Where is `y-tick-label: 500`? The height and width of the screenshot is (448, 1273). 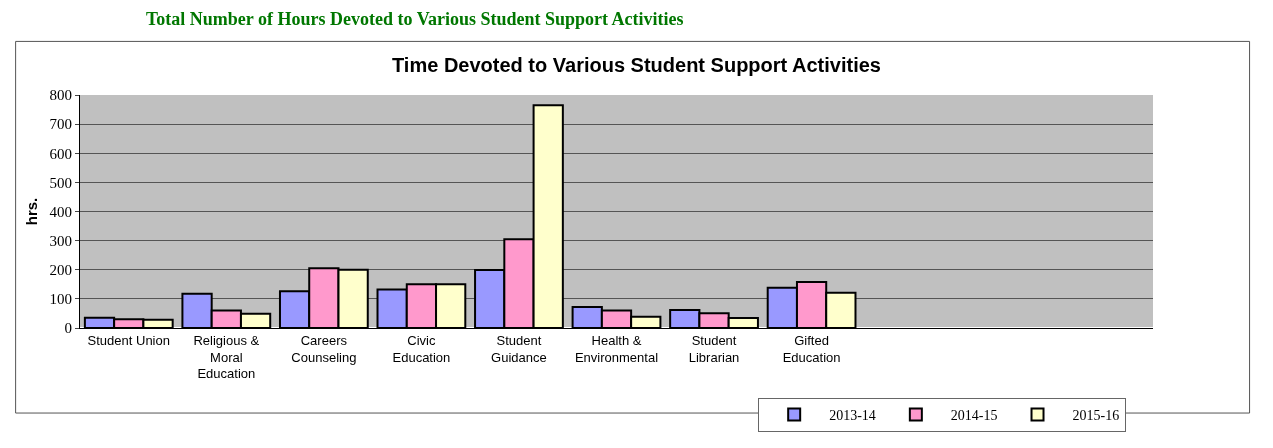
y-tick-label: 500 is located at coordinates (60, 182).